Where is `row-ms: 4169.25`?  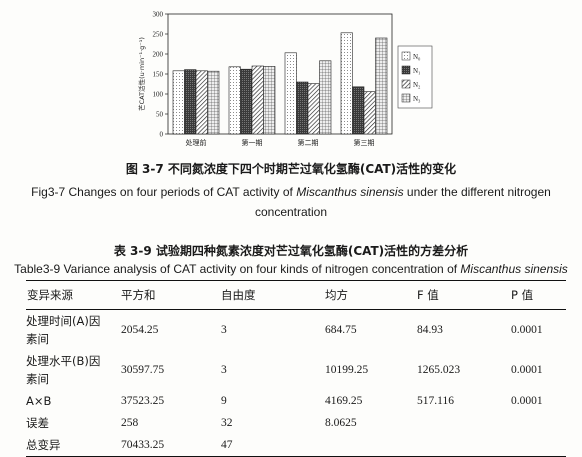
row-ms: 4169.25 is located at coordinates (344, 401).